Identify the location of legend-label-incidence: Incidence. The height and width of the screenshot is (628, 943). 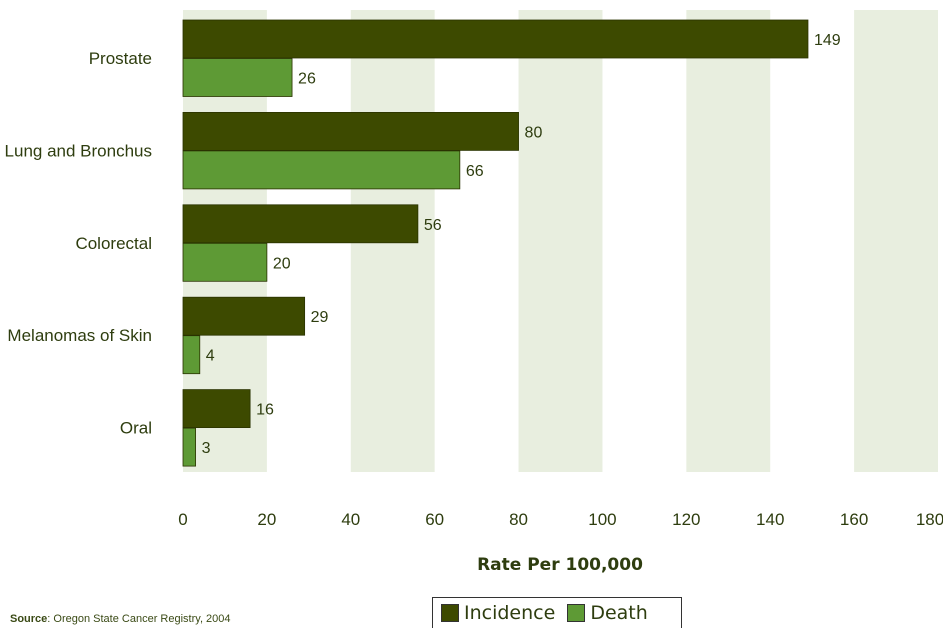
(510, 613).